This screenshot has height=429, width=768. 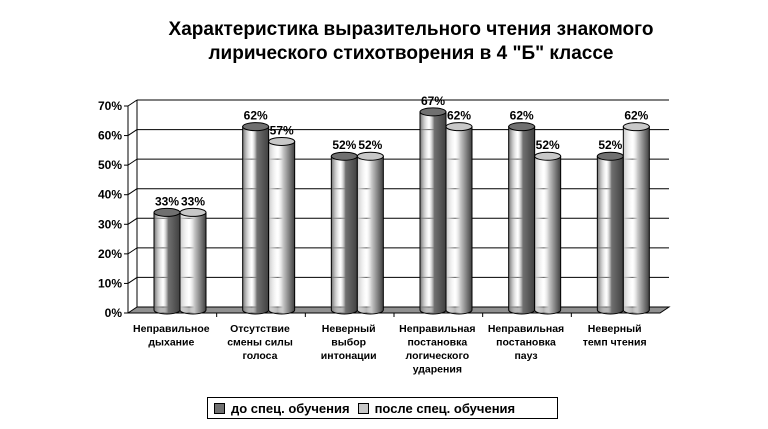 What do you see at coordinates (349, 342) in the screenshot?
I see `x-tick-label: Неверный выбор интонации` at bounding box center [349, 342].